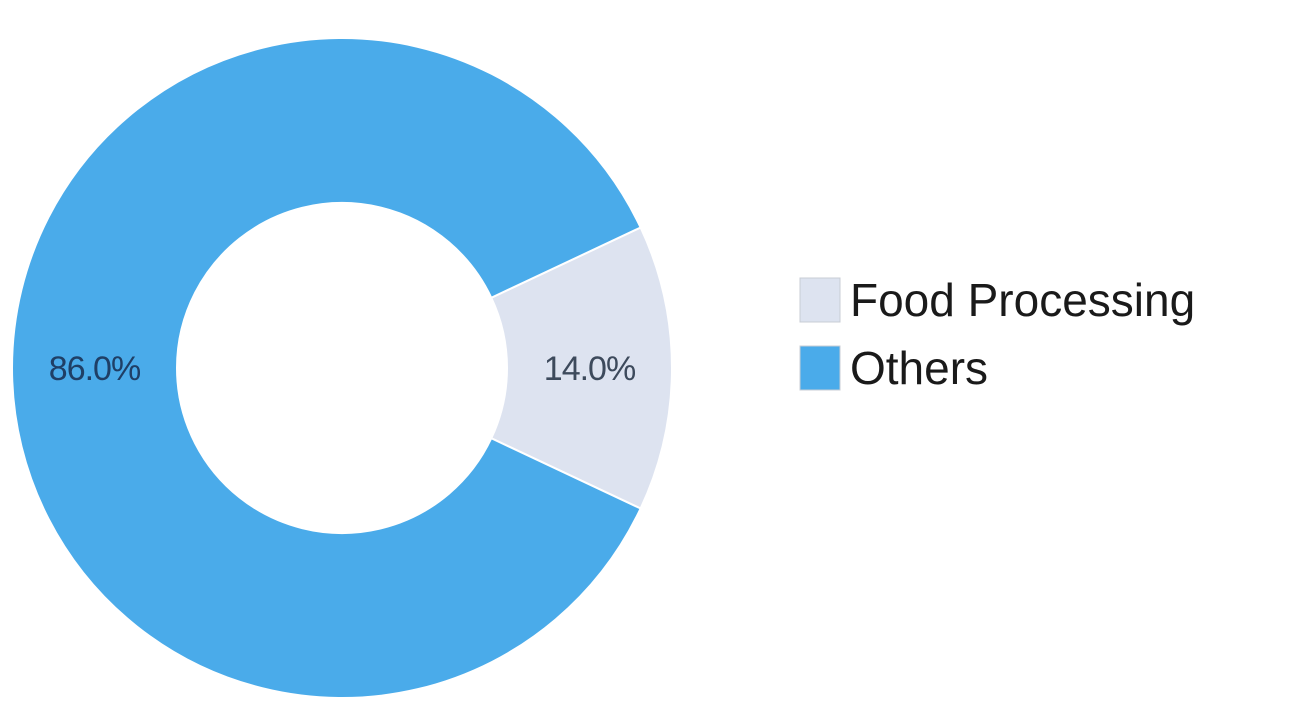  I want to click on legend: Food Processing Others, so click(997, 334).